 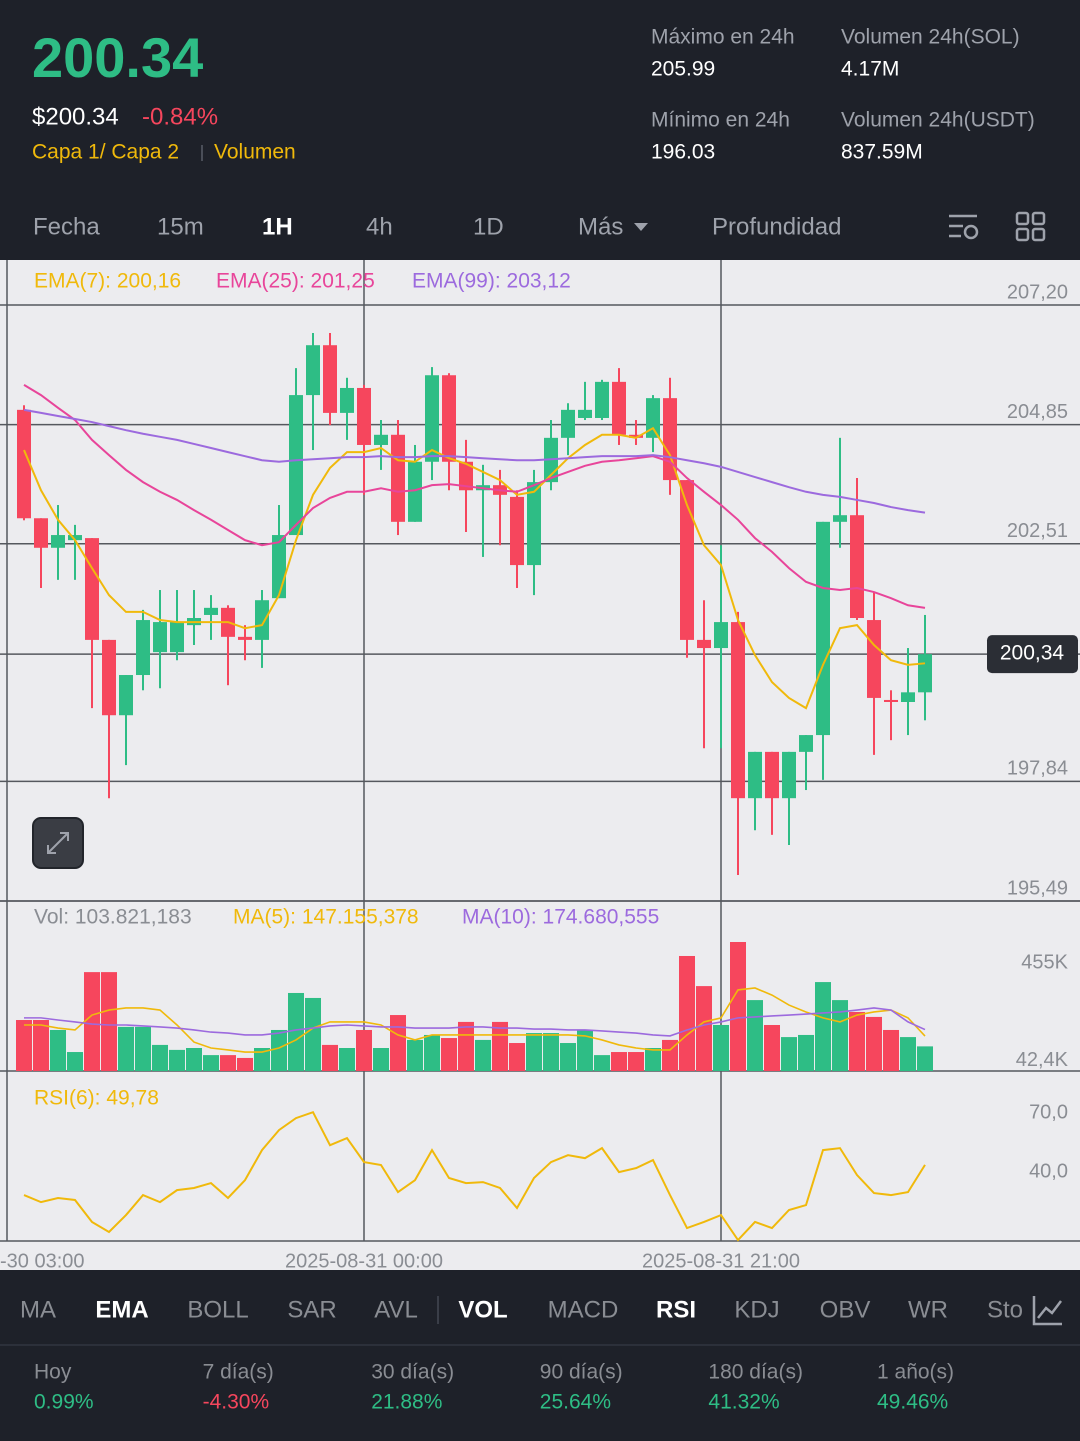 I want to click on period-return: 41.32%, so click(x=743, y=1402).